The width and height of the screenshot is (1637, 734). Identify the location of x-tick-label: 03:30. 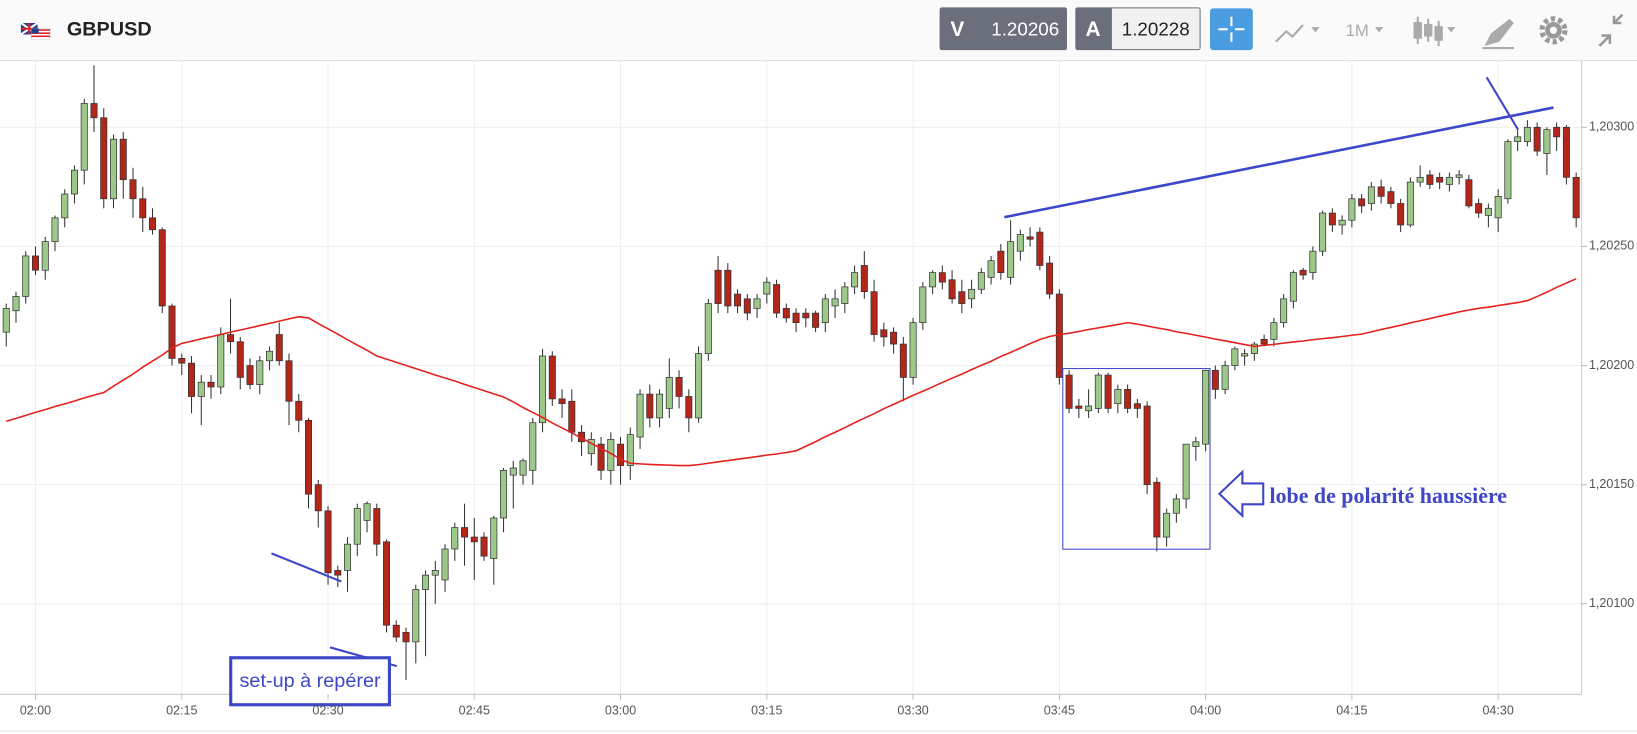
(912, 710).